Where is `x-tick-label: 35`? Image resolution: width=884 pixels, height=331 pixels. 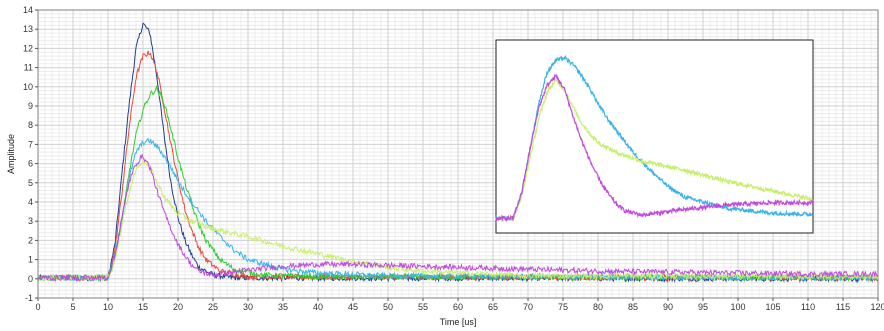
x-tick-label: 35 is located at coordinates (283, 307).